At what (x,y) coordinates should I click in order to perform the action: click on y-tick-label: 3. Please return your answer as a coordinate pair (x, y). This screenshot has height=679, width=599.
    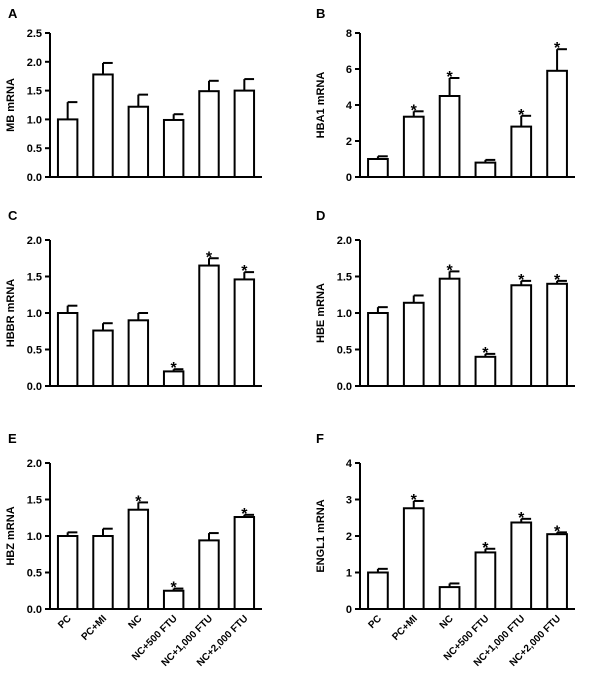
    Looking at the image, I should click on (349, 501).